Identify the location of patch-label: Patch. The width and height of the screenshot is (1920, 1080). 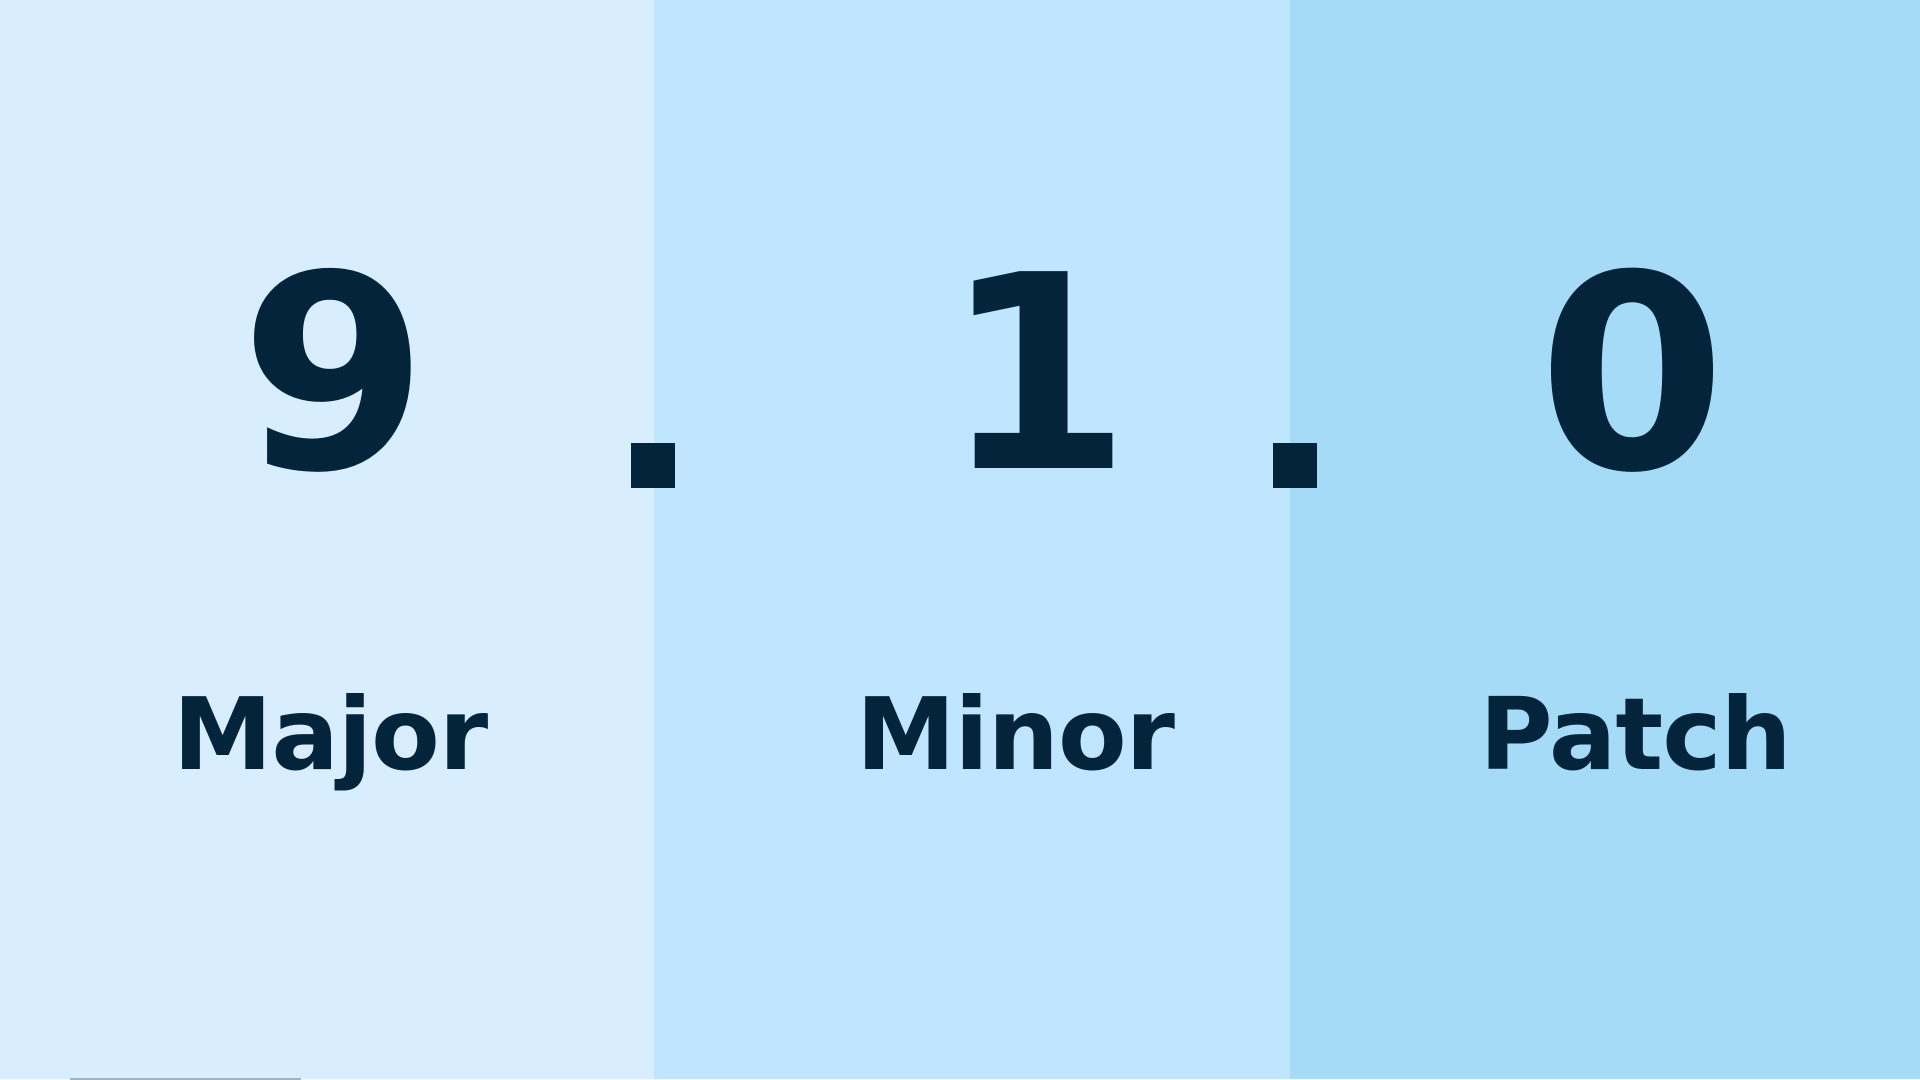
(1635, 734).